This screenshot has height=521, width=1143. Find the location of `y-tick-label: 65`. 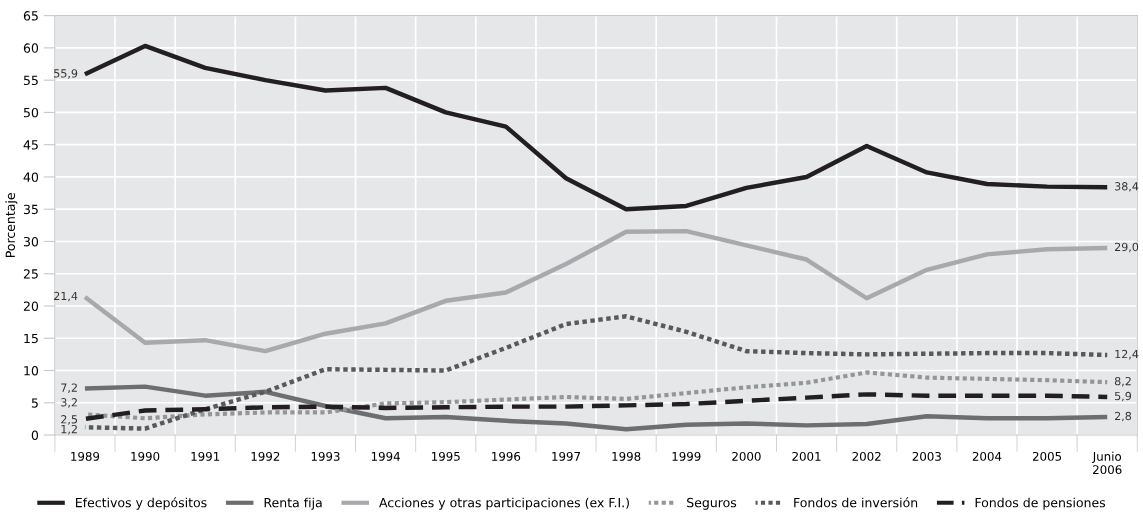

y-tick-label: 65 is located at coordinates (30, 16).